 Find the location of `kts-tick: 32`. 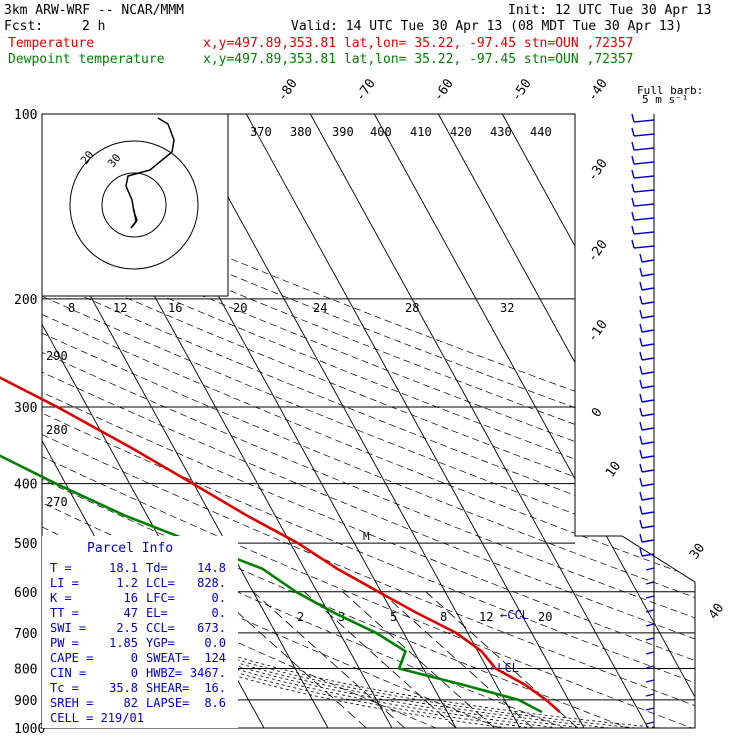

kts-tick: 32 is located at coordinates (507, 308).